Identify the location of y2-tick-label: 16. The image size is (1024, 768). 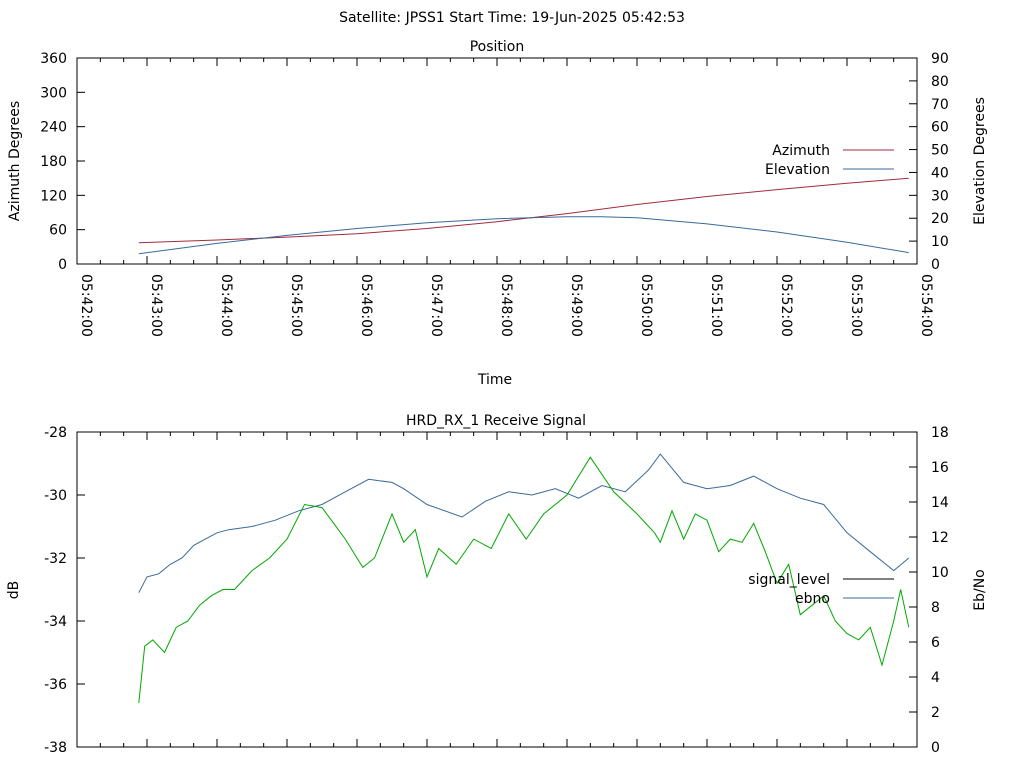
(940, 468).